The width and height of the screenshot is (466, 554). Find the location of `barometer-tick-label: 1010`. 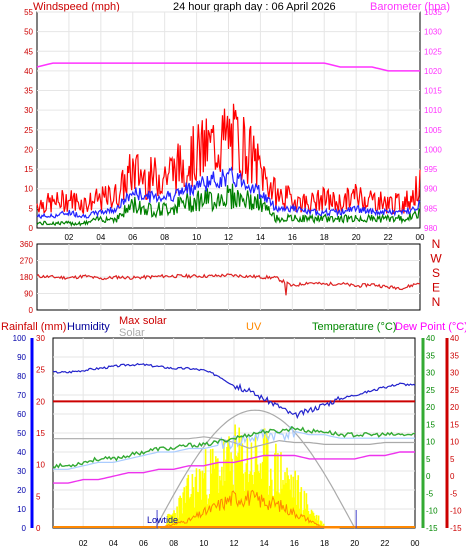

barometer-tick-label: 1010 is located at coordinates (433, 110).